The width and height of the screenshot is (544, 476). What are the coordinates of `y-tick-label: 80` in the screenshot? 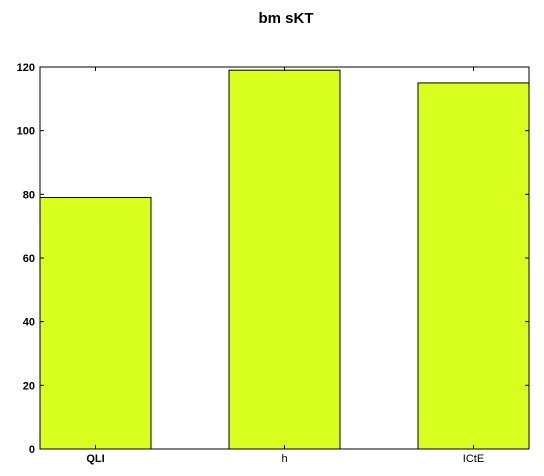 It's located at (29, 195).